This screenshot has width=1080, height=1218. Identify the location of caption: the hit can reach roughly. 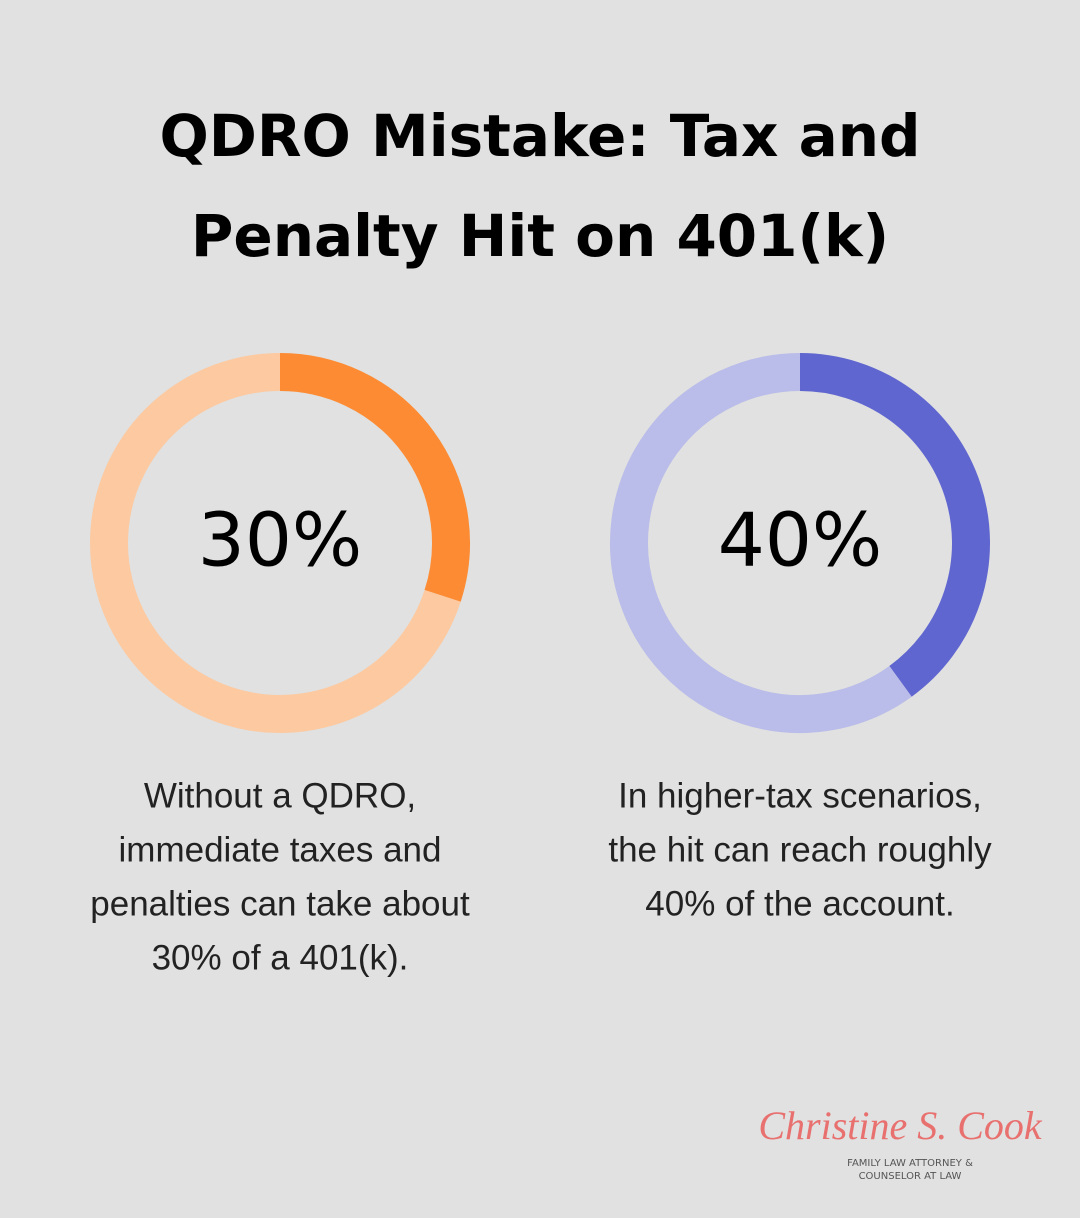
(800, 849).